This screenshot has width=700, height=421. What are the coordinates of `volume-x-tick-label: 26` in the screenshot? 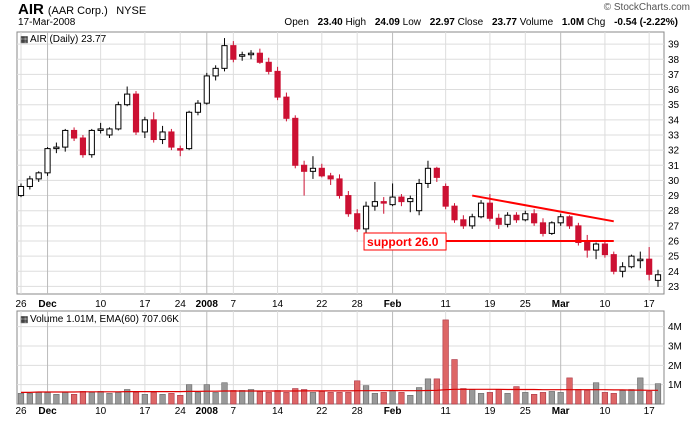 It's located at (21, 411).